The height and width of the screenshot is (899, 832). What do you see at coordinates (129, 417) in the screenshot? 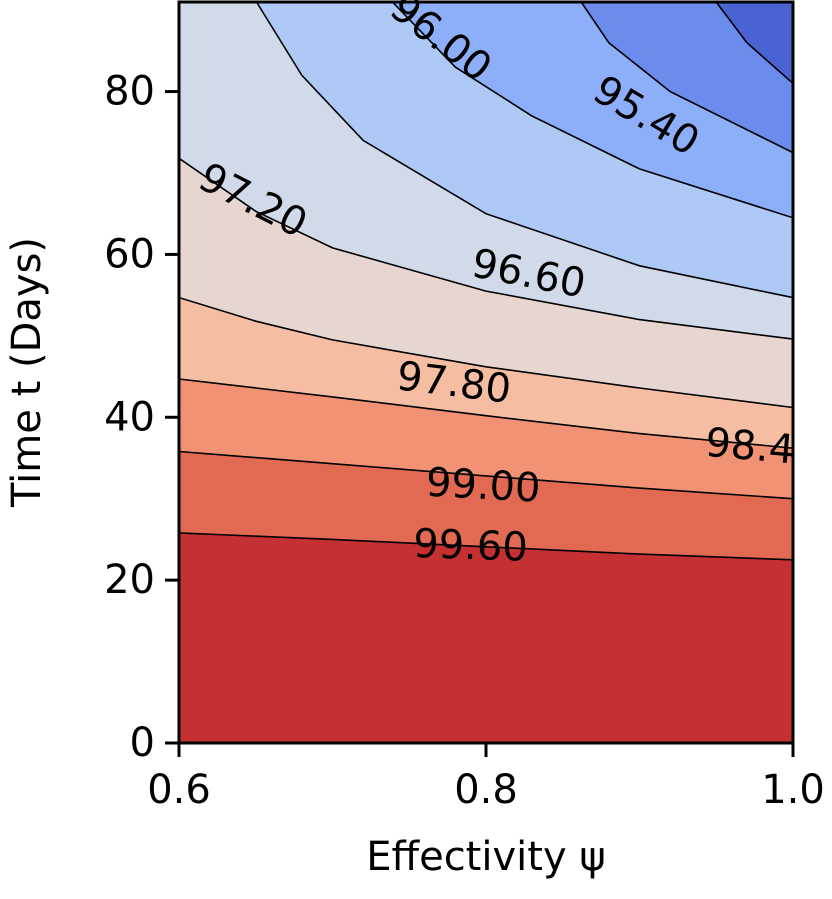
I see `y-tick-label: 40` at bounding box center [129, 417].